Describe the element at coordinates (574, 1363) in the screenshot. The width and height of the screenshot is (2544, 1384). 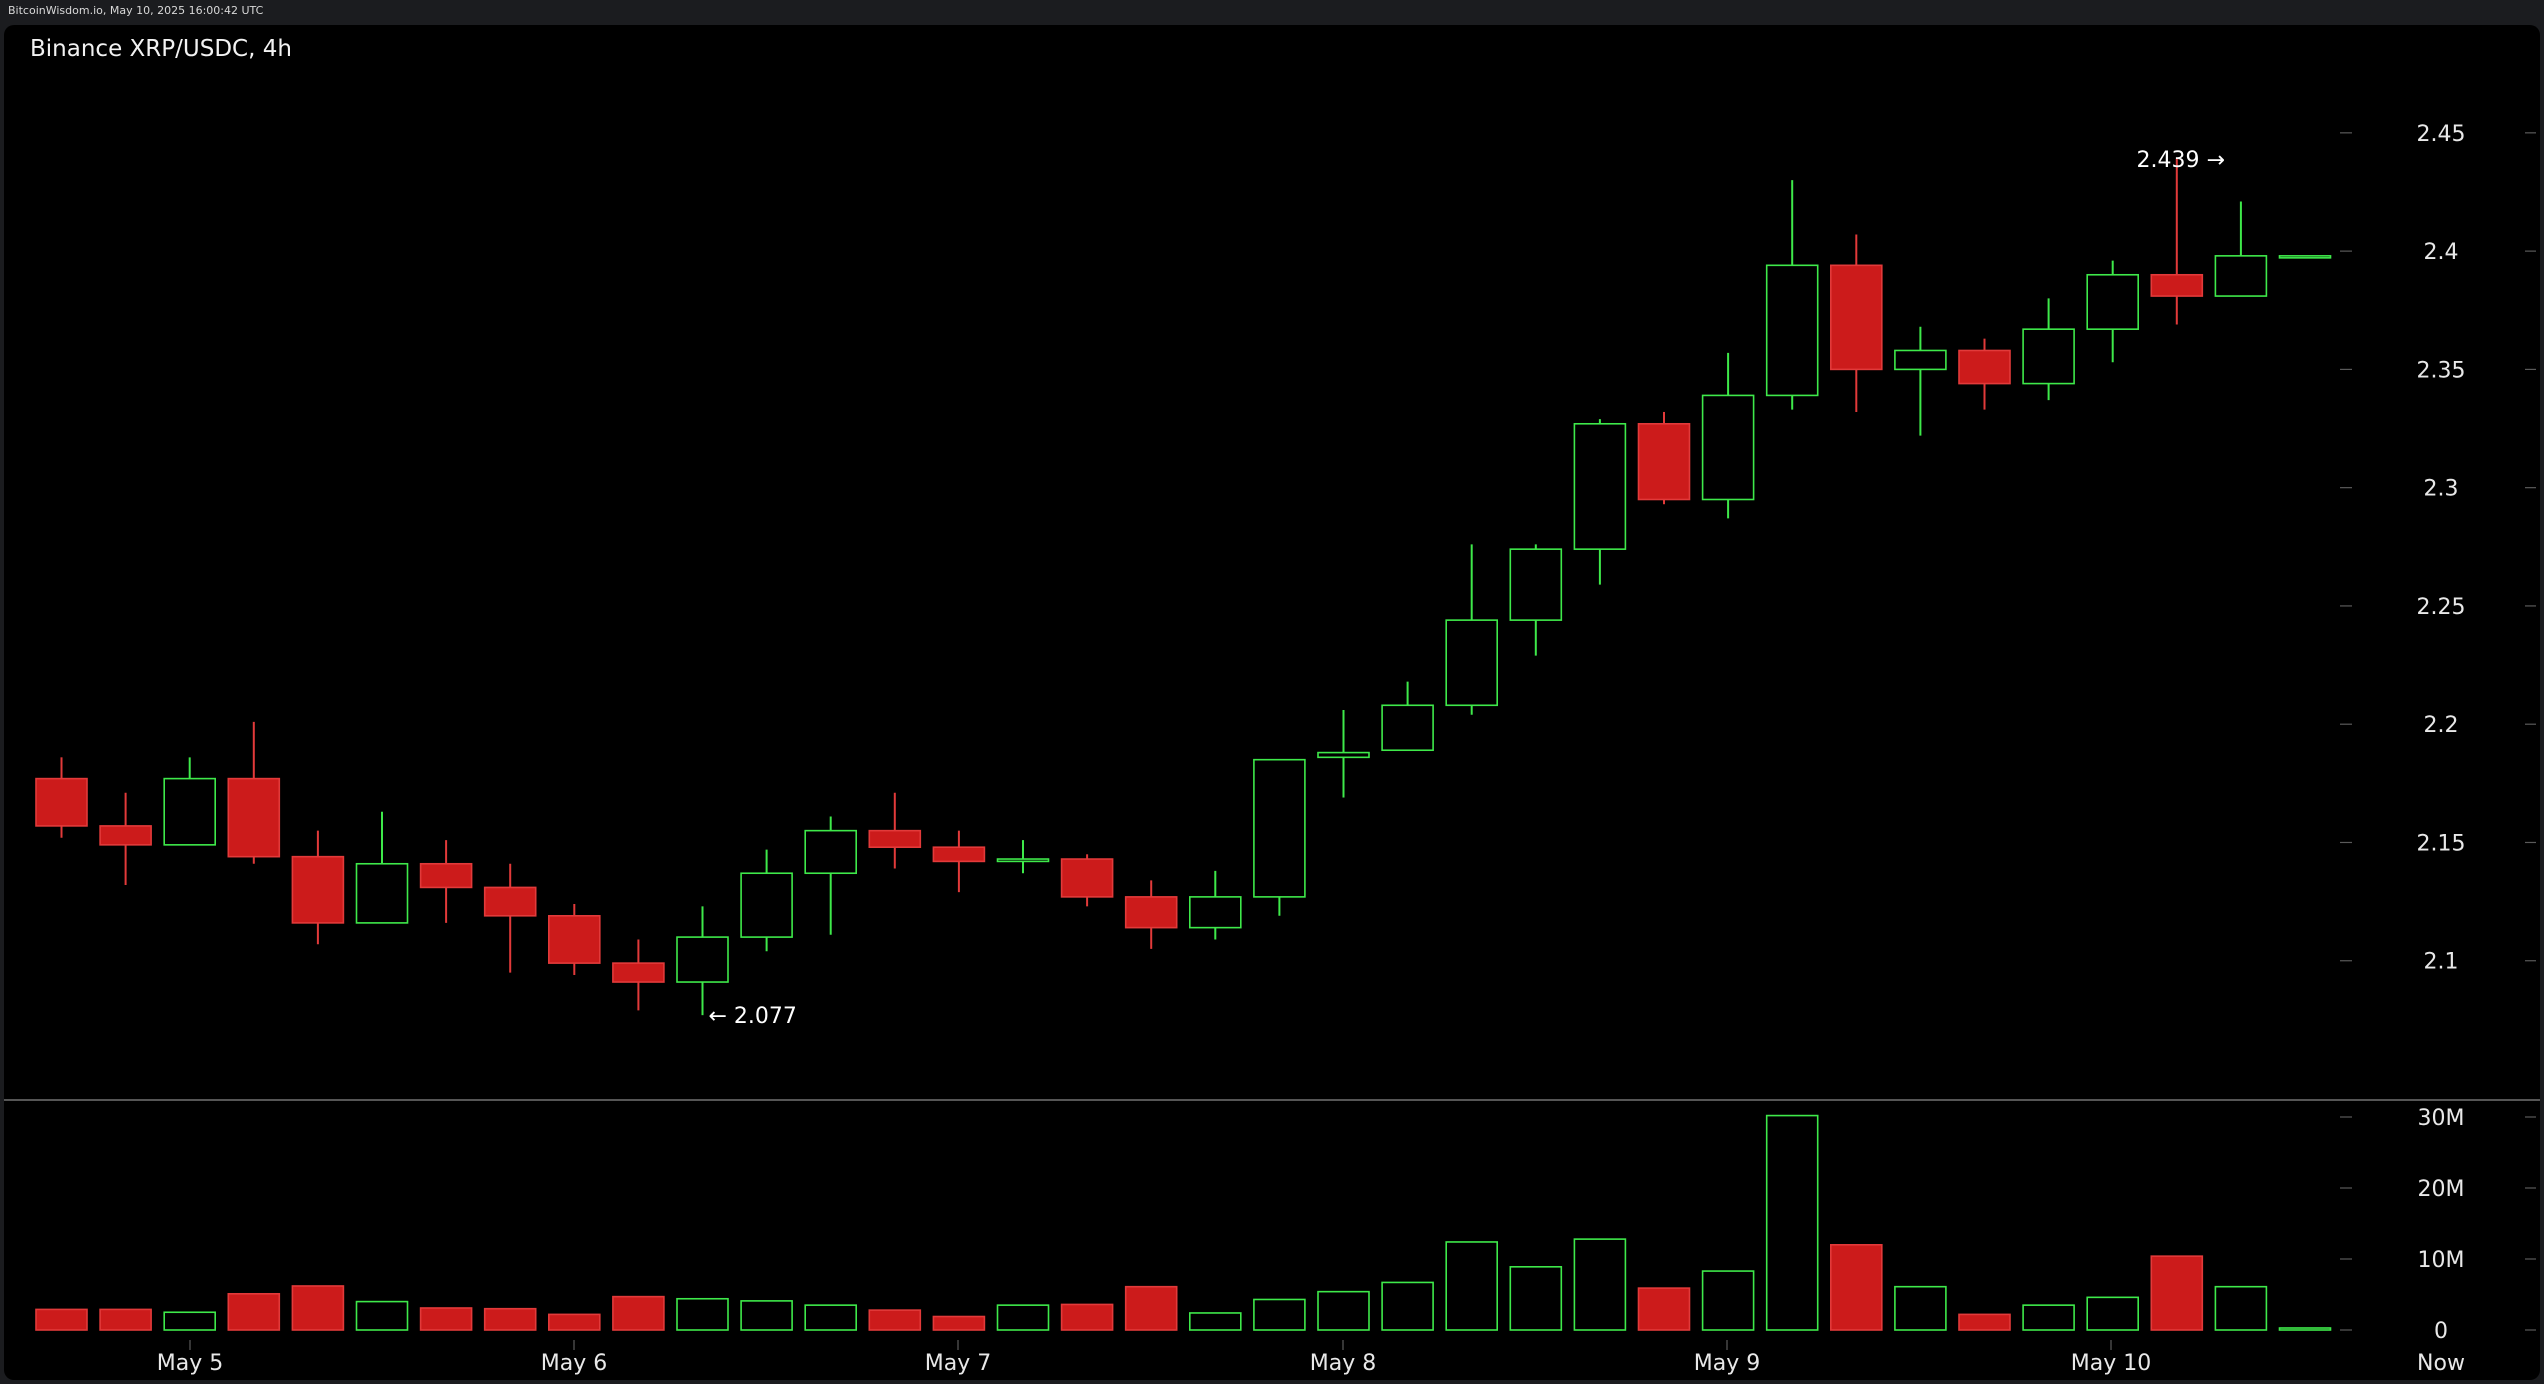
I see `time-tick-label: May 6` at that location.